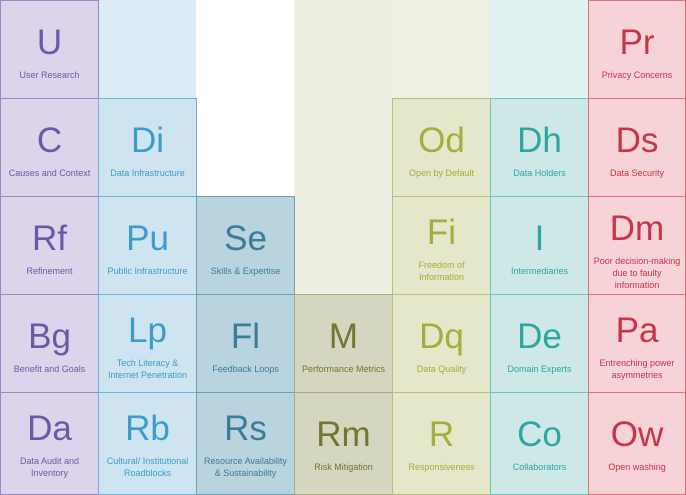  I want to click on tile-risk-mitigation: Rm Risk Mitigation, so click(343, 443).